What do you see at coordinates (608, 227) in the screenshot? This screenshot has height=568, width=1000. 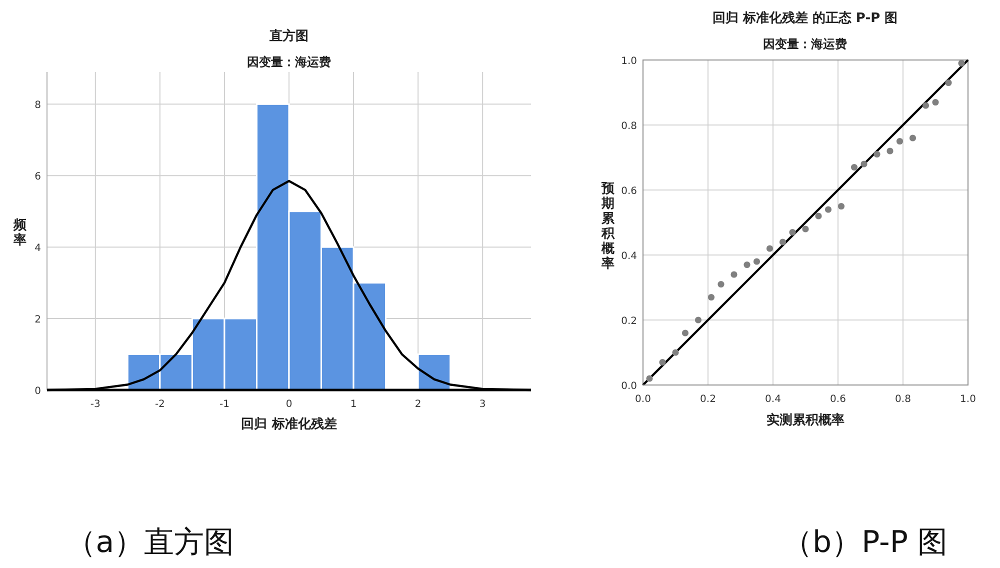 I see `y-axis-title: 预期累积概率` at bounding box center [608, 227].